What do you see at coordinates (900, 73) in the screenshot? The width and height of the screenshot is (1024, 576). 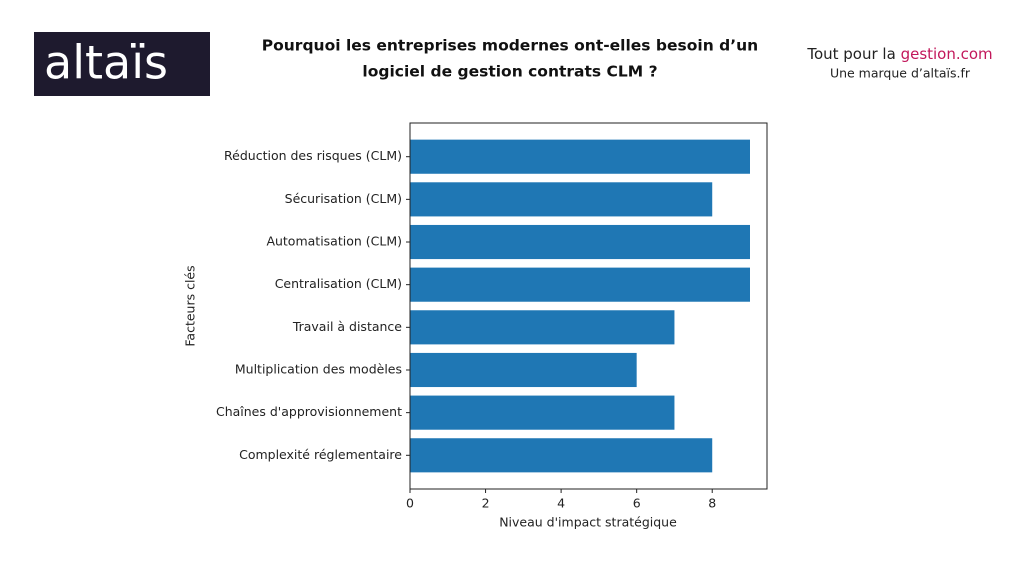 I see `brand-tagline: Une marque d’altaïs.fr` at bounding box center [900, 73].